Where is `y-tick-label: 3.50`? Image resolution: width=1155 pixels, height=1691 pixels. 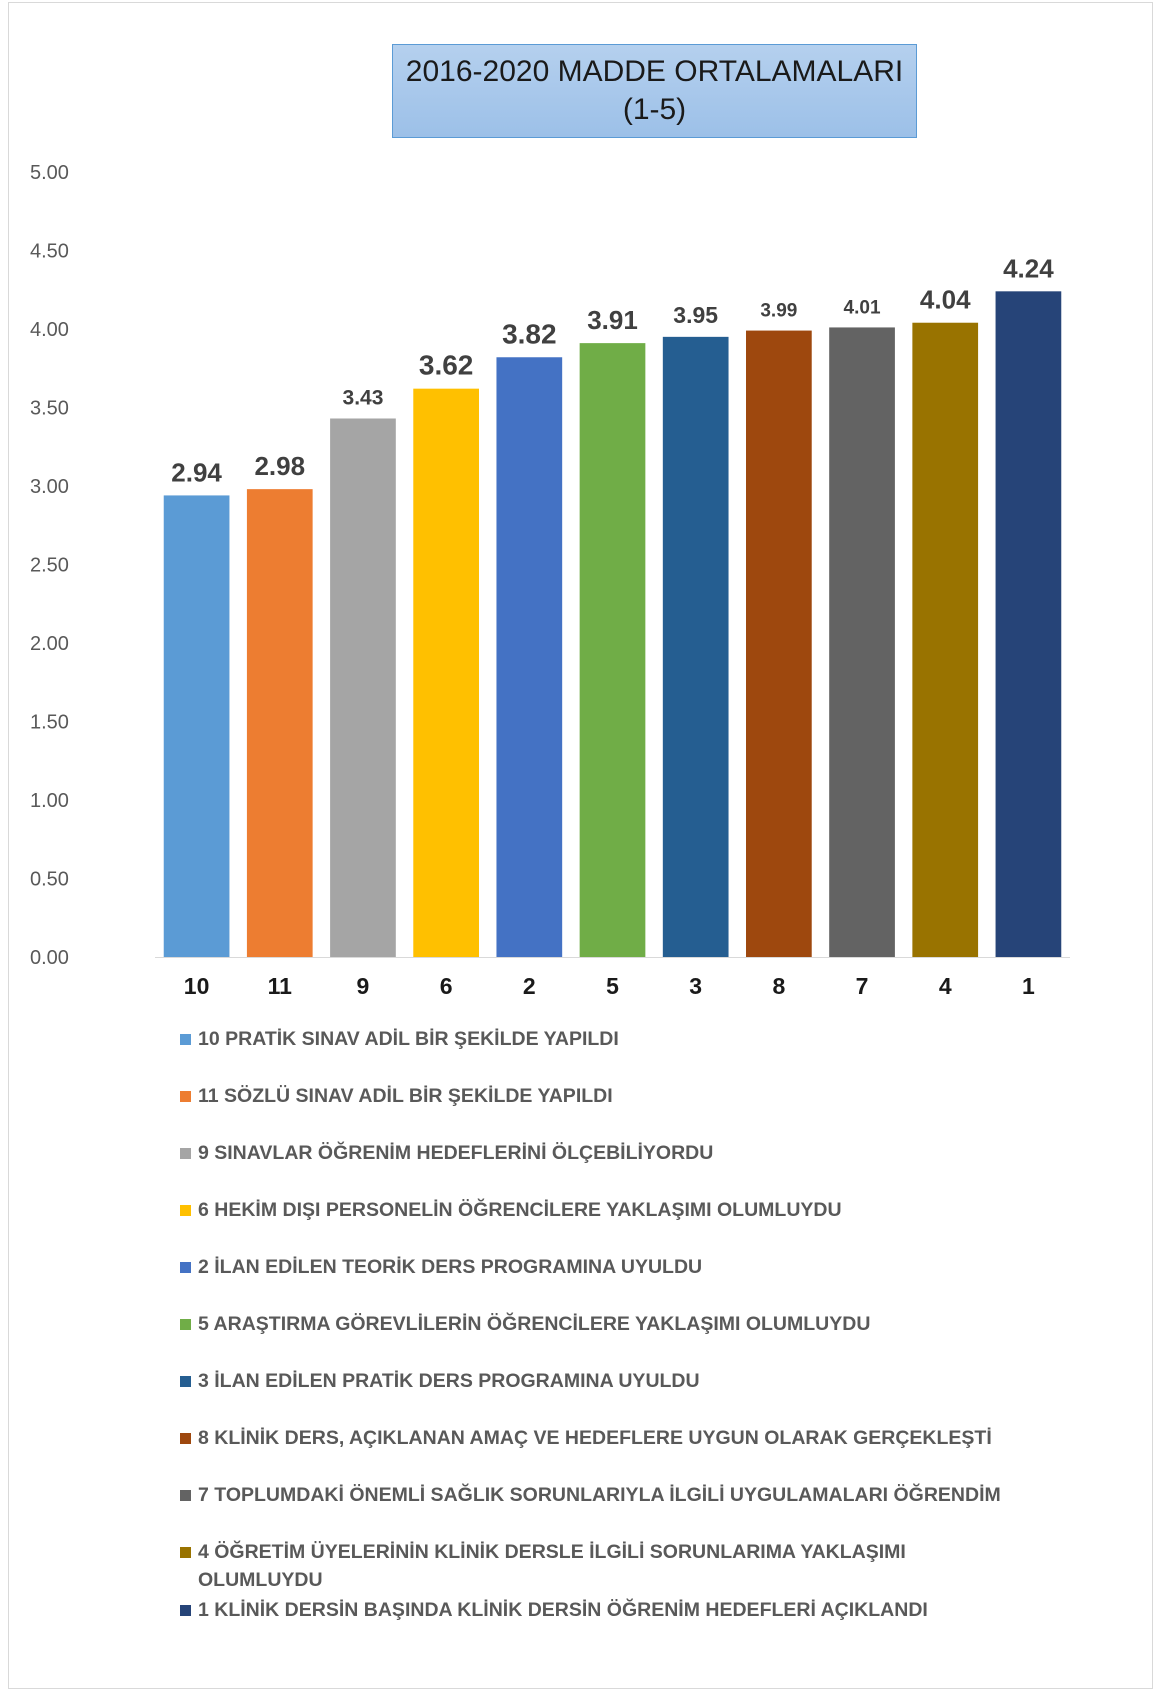
y-tick-label: 3.50 is located at coordinates (49, 409).